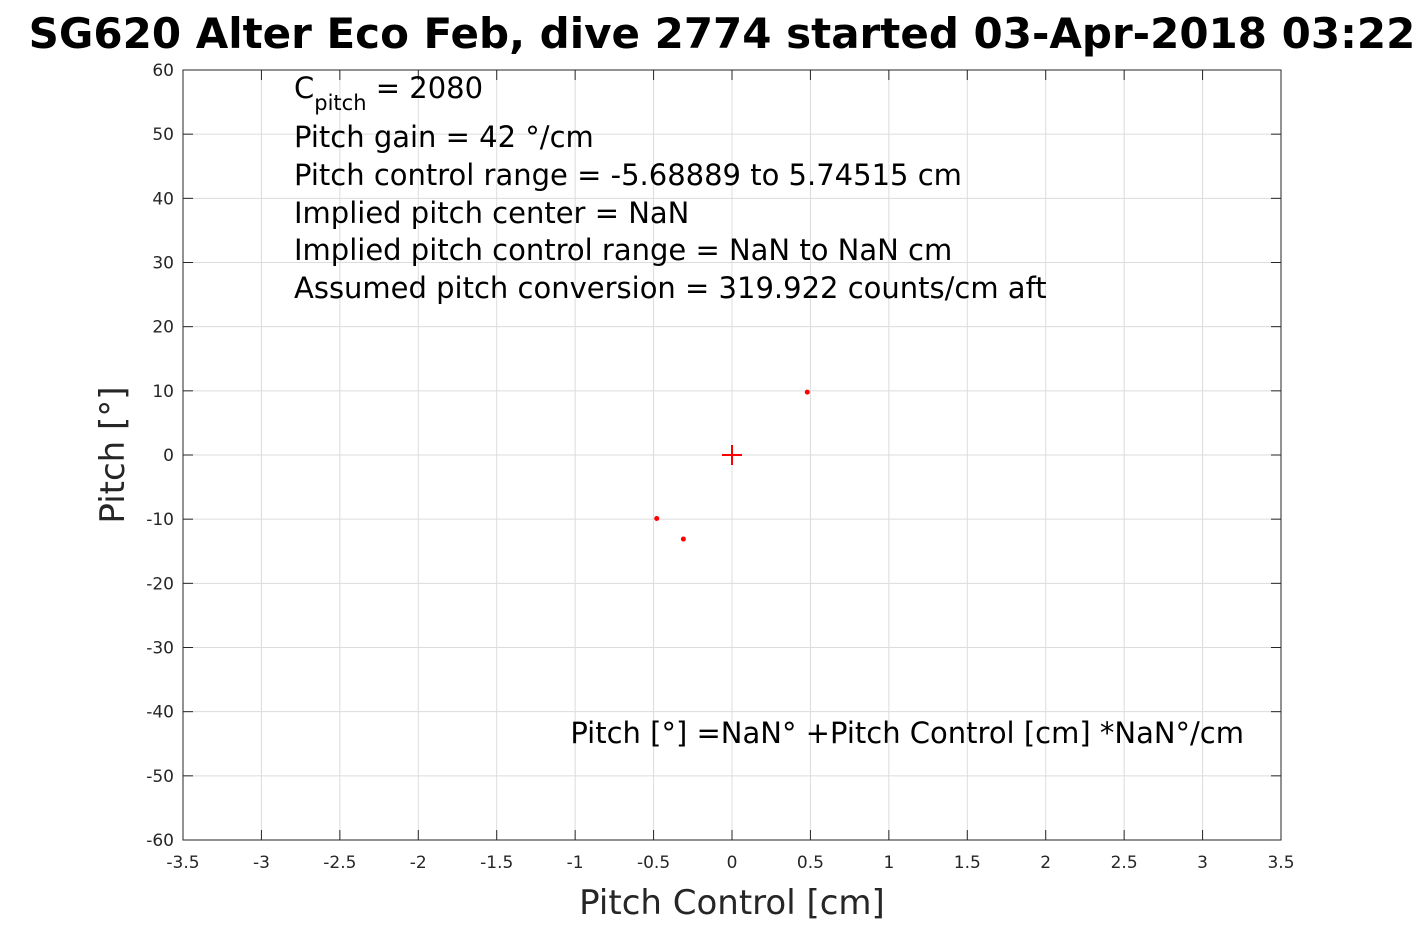 This screenshot has width=1417, height=945. I want to click on x-tick-label: 3, so click(1202, 863).